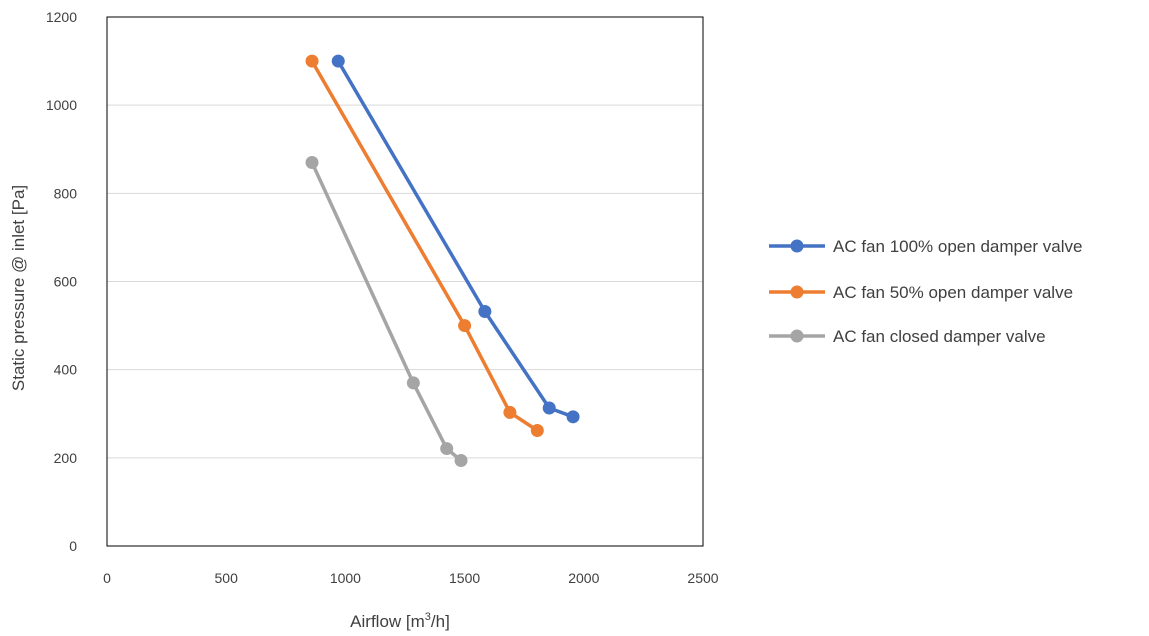  What do you see at coordinates (958, 246) in the screenshot?
I see `legend-label: AC fan 100% open damper valve` at bounding box center [958, 246].